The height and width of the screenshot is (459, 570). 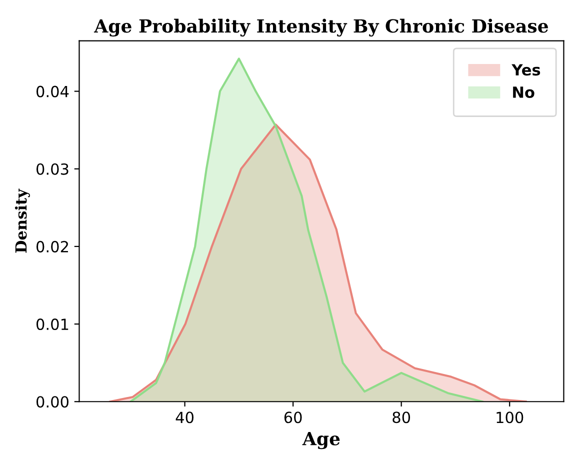 What do you see at coordinates (293, 418) in the screenshot?
I see `x-tick-label: 60` at bounding box center [293, 418].